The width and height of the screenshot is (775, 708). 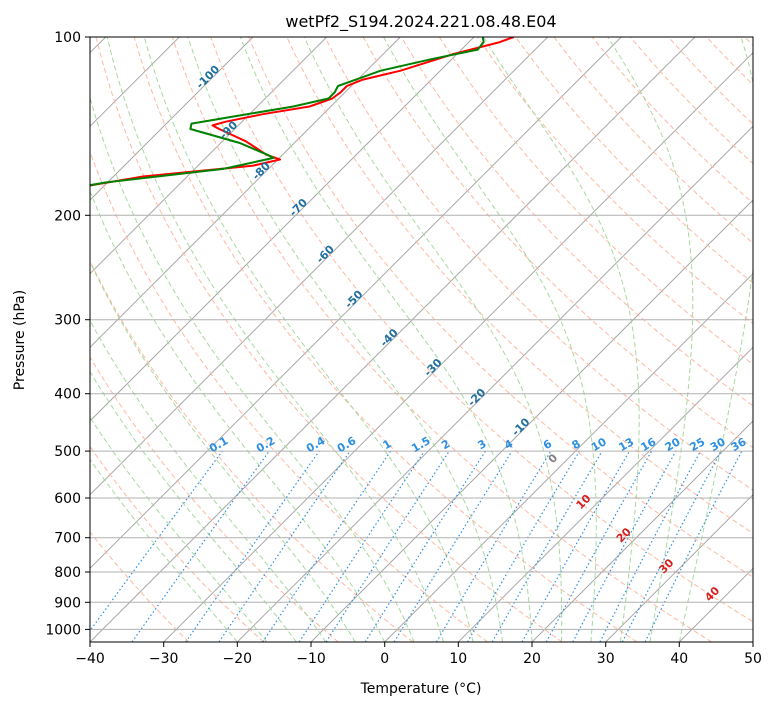 I want to click on y-axis-label: Pressure (hPa), so click(x=20, y=340).